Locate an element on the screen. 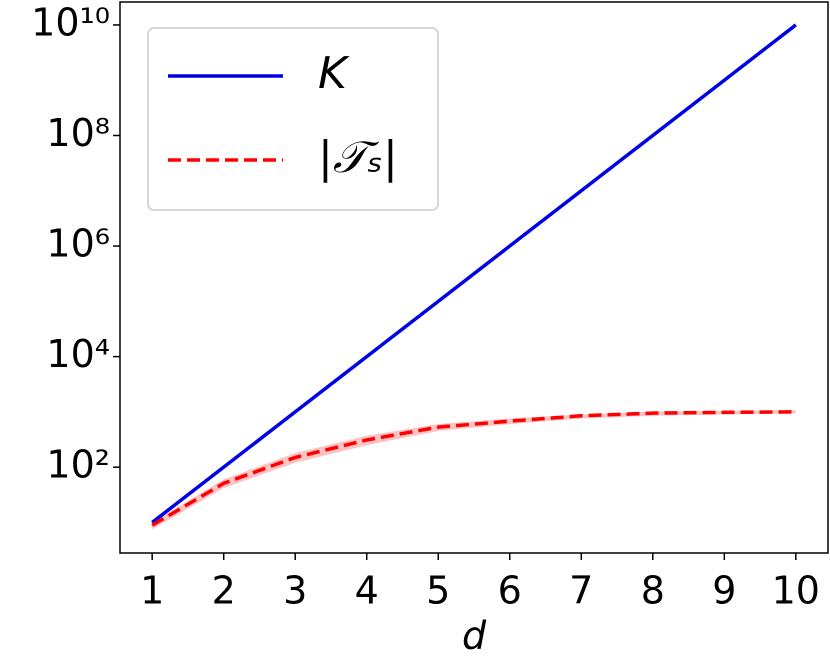 The height and width of the screenshot is (664, 830). y-tick-label: 10² is located at coordinates (78, 465).